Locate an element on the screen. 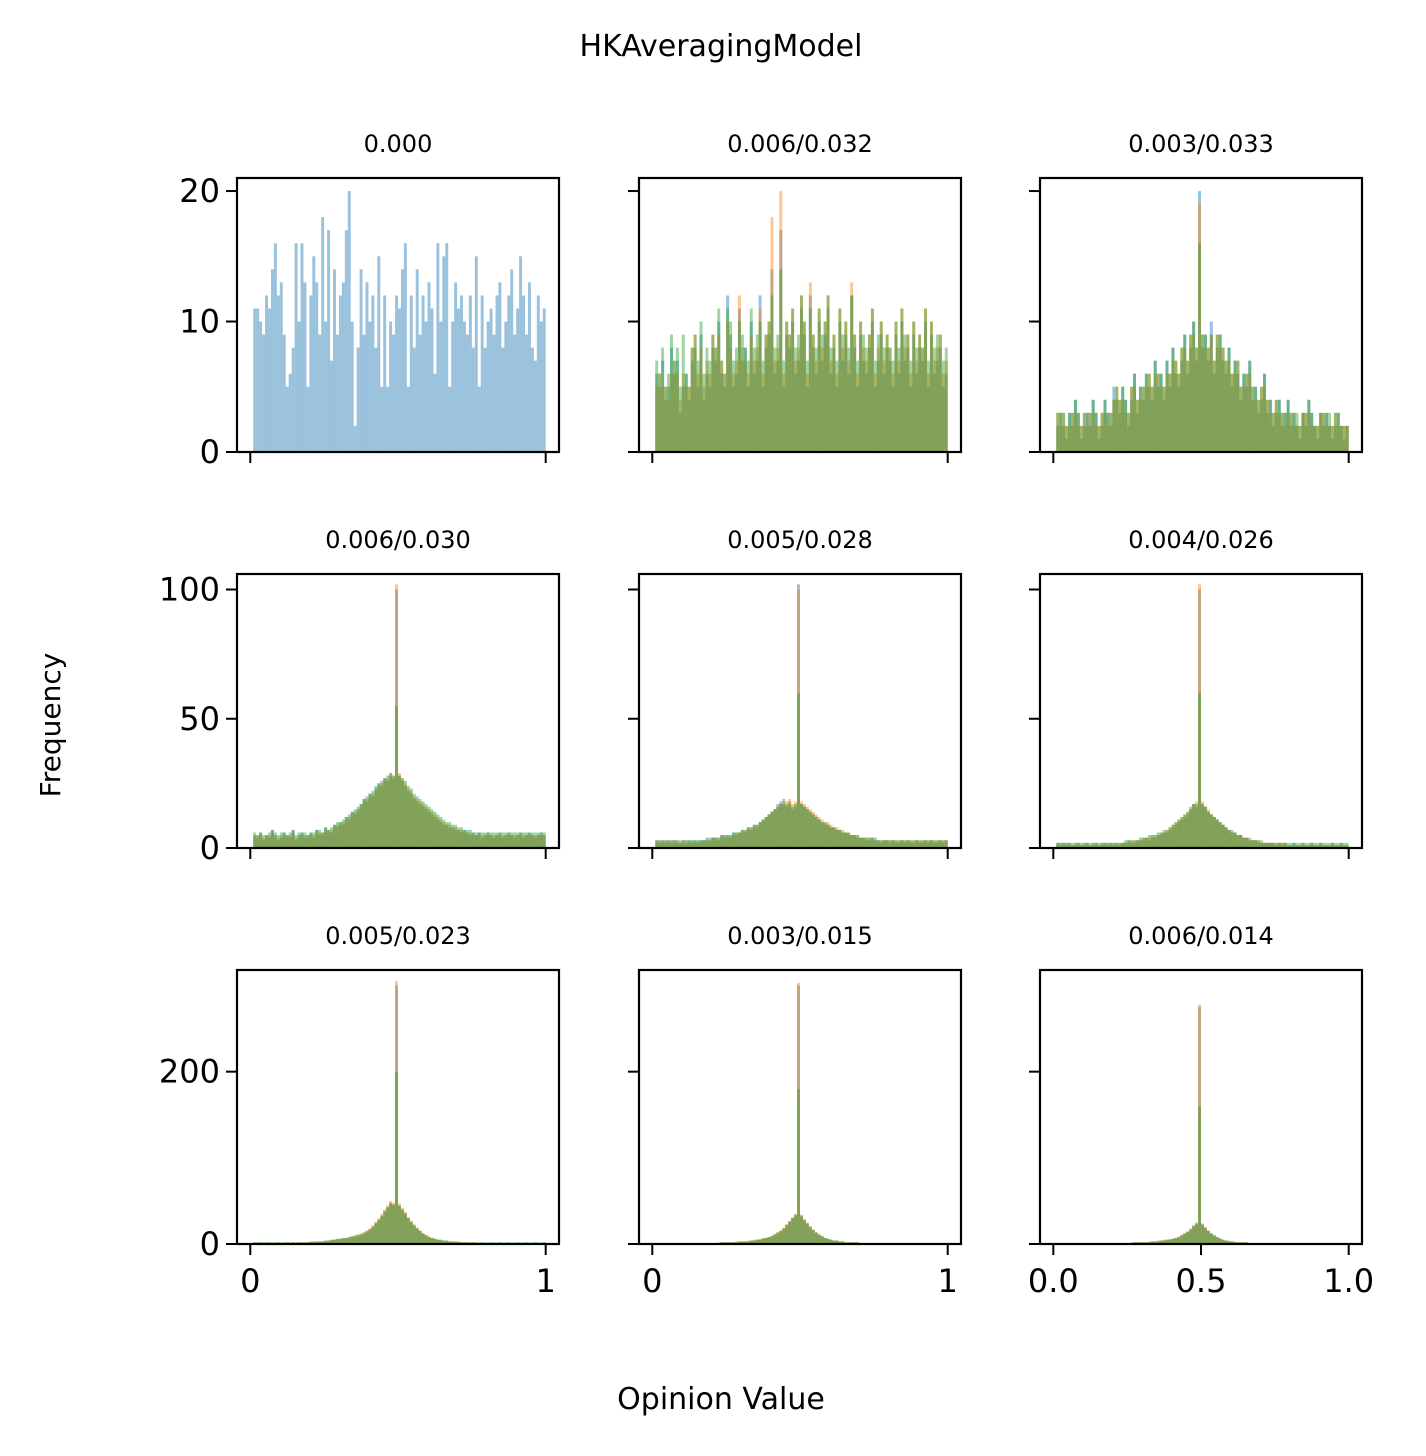 The width and height of the screenshot is (1426, 1456). subplot-title: 0.005/0.023 is located at coordinates (398, 936).